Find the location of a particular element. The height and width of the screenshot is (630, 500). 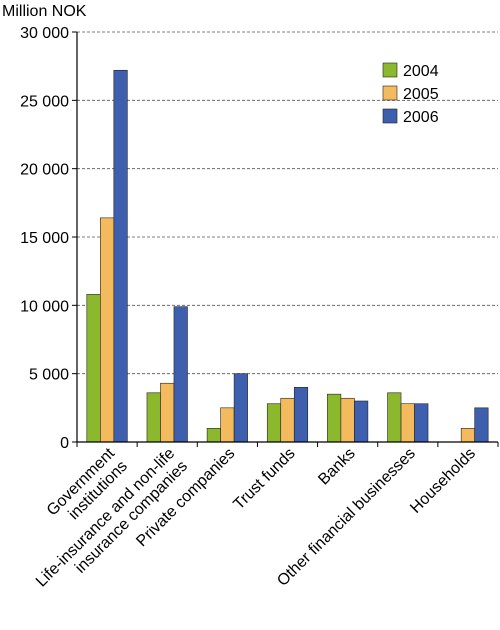

x-tick-label-line: Trust funds is located at coordinates (264, 479).